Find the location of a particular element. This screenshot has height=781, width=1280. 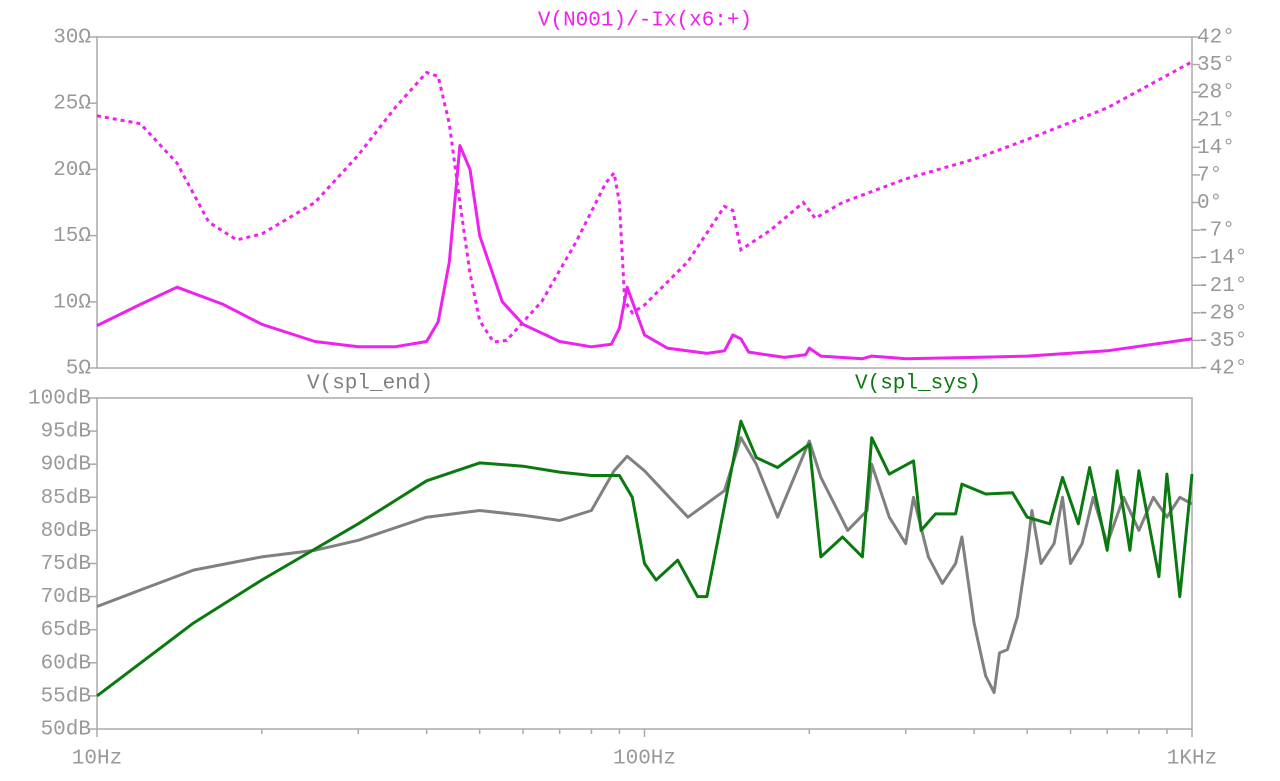

y2-tick-label: -28° is located at coordinates (1222, 313).